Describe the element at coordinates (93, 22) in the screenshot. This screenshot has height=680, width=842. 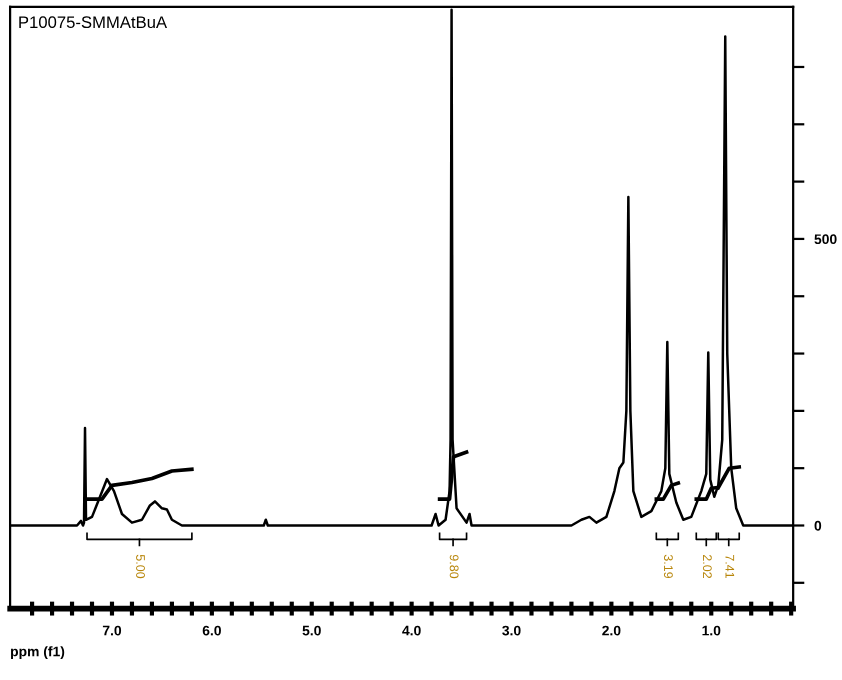
I see `chart-title: P10075-SMMAtBuA` at that location.